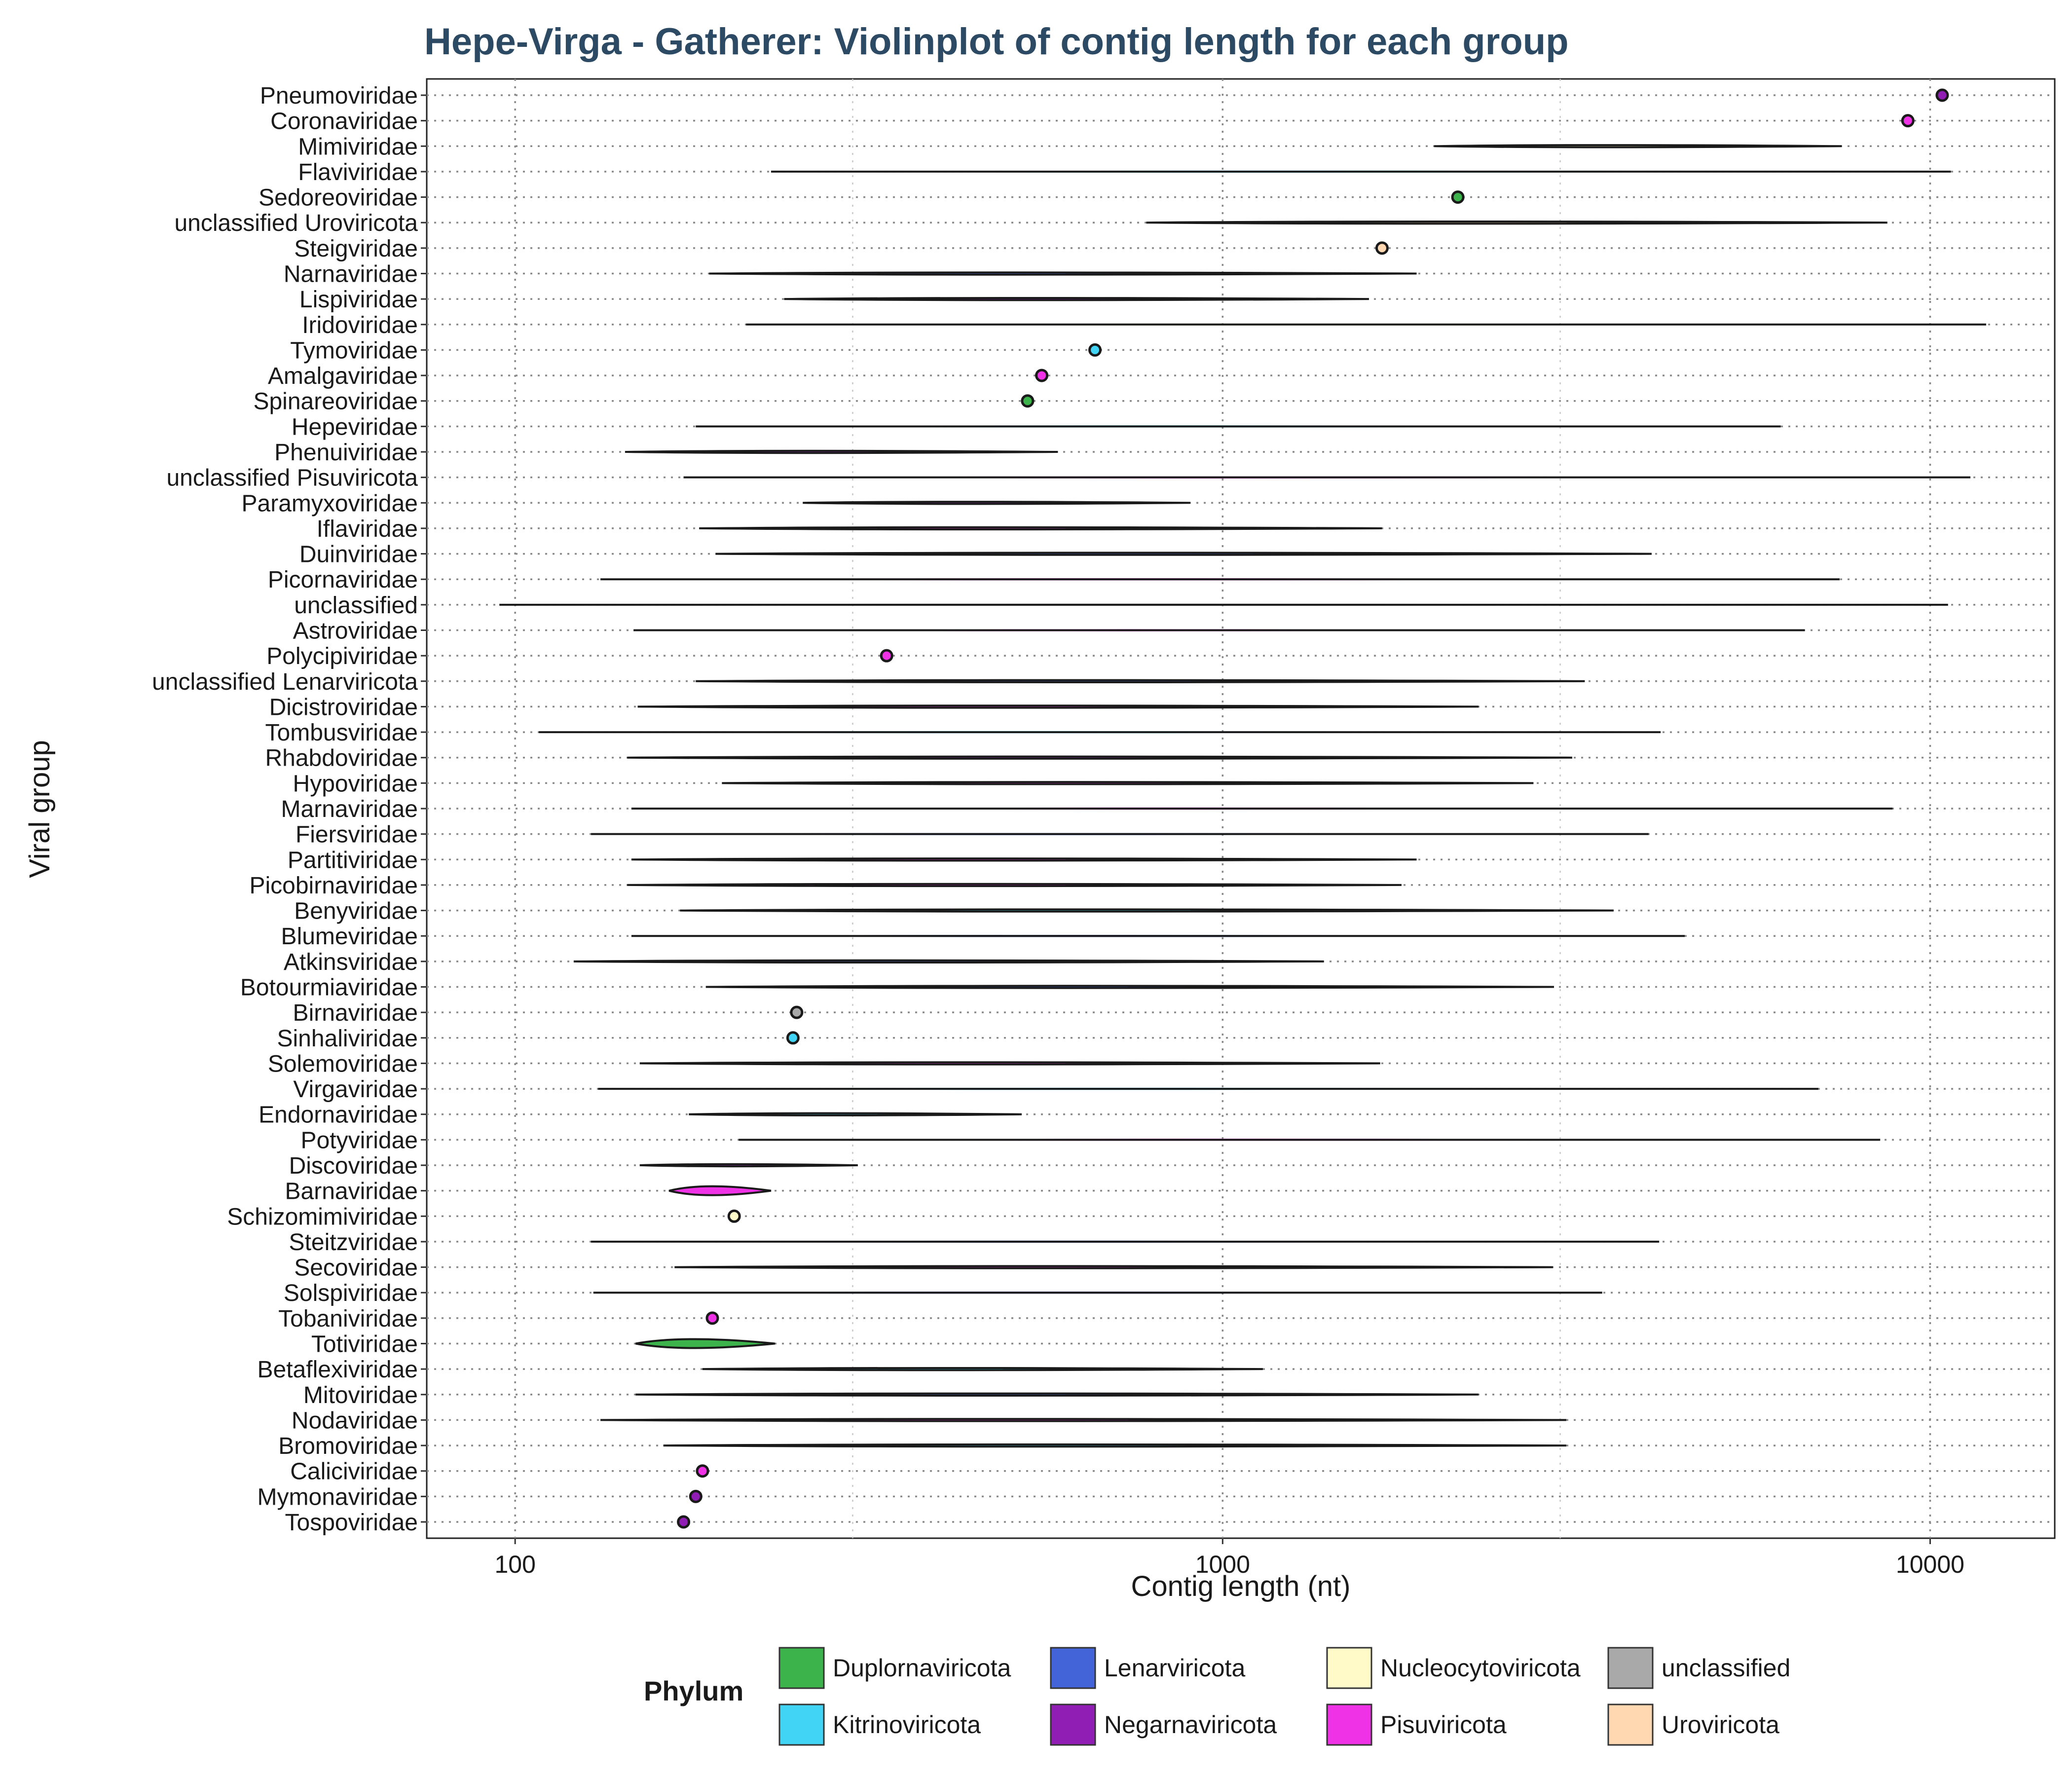 Image resolution: width=2072 pixels, height=1776 pixels. What do you see at coordinates (356, 1268) in the screenshot?
I see `y-category-label: Secoviridae` at bounding box center [356, 1268].